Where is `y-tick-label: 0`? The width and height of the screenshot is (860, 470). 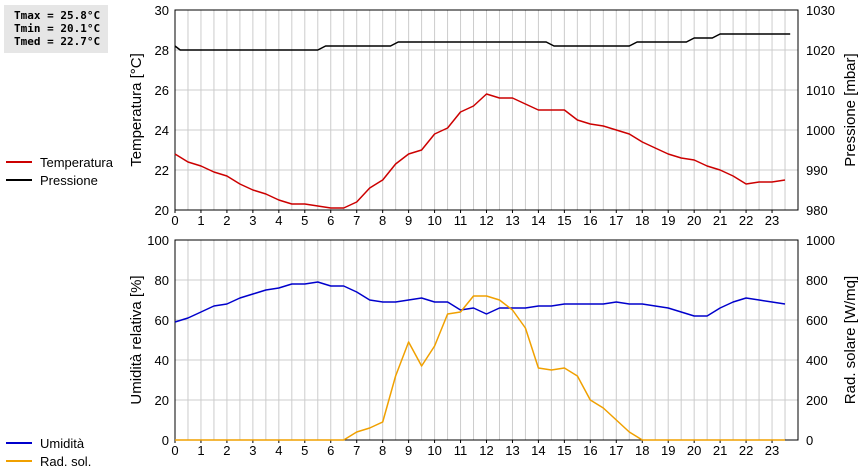
y-tick-label: 0 is located at coordinates (165, 440).